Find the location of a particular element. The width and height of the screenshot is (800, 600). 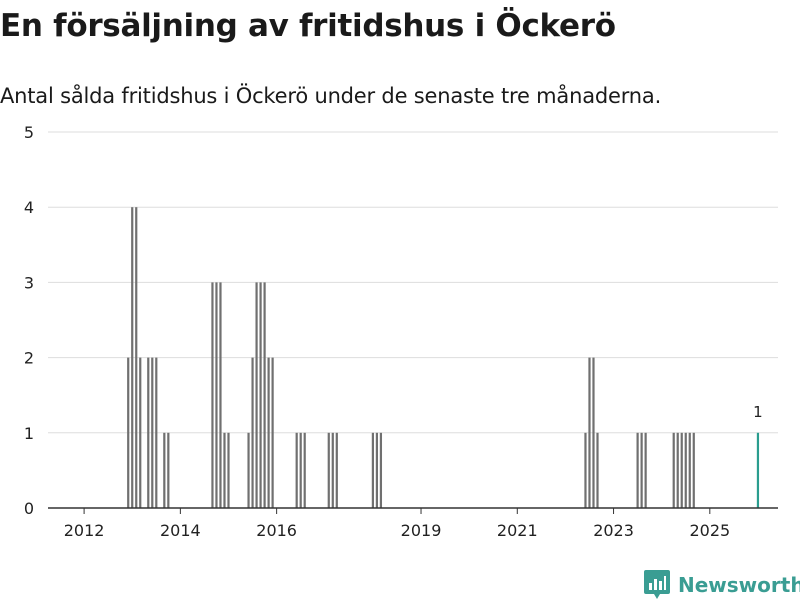

x-tick-label: 2023 is located at coordinates (613, 530).